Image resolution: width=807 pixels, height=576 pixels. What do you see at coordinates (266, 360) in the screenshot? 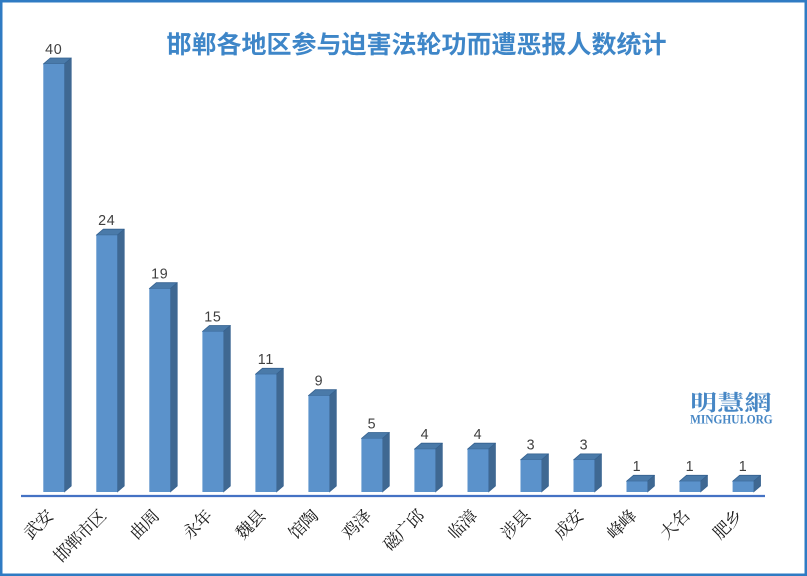
I see `svg-text: 11` at bounding box center [266, 360].